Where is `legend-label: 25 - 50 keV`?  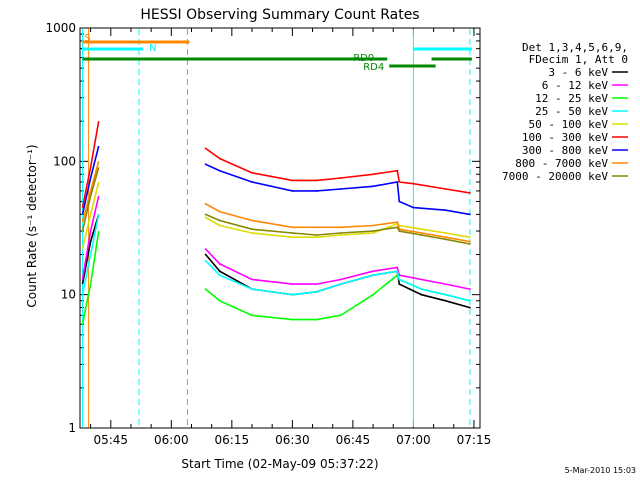
legend-label: 25 - 50 keV is located at coordinates (571, 111).